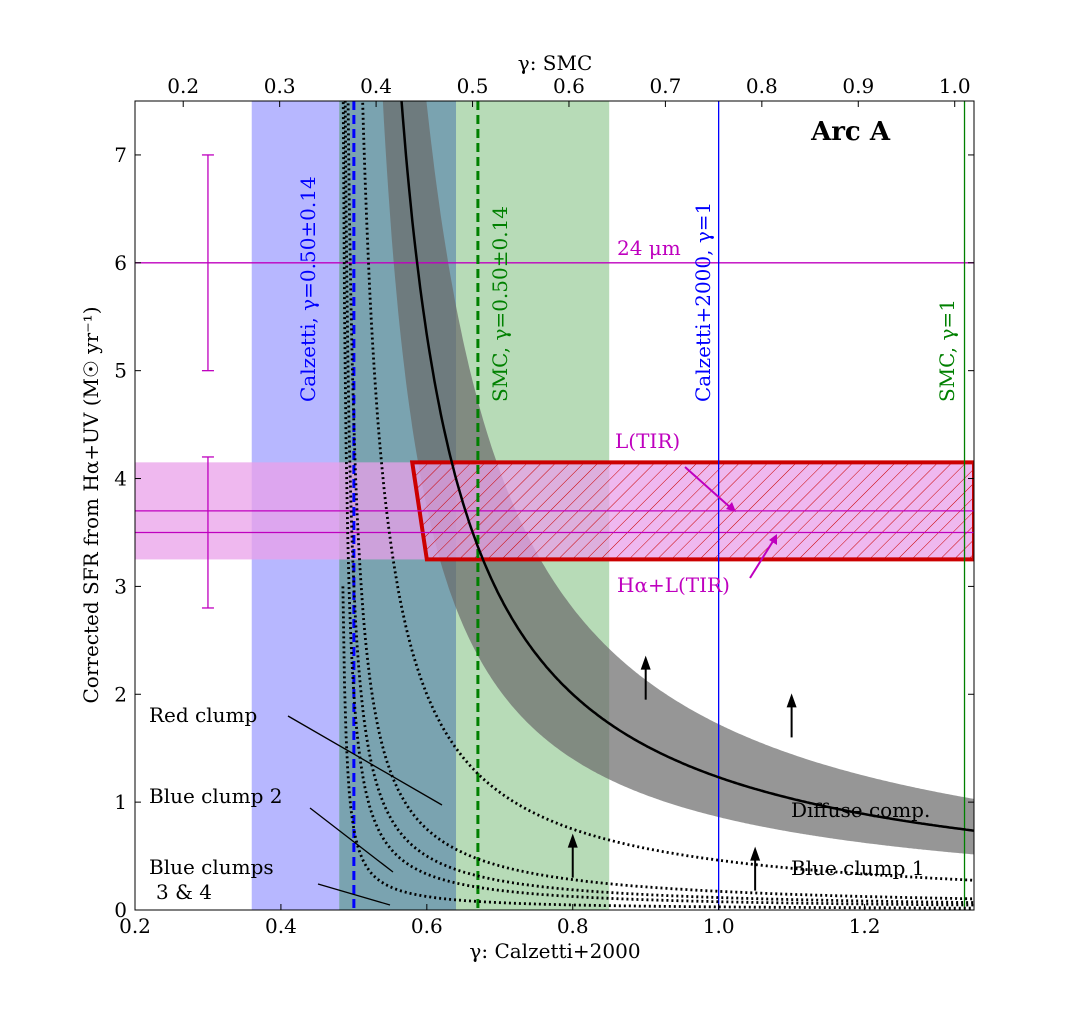  I want to click on calzetti-gamma1-label: Calzetti+2000, γ=1, so click(703, 302).